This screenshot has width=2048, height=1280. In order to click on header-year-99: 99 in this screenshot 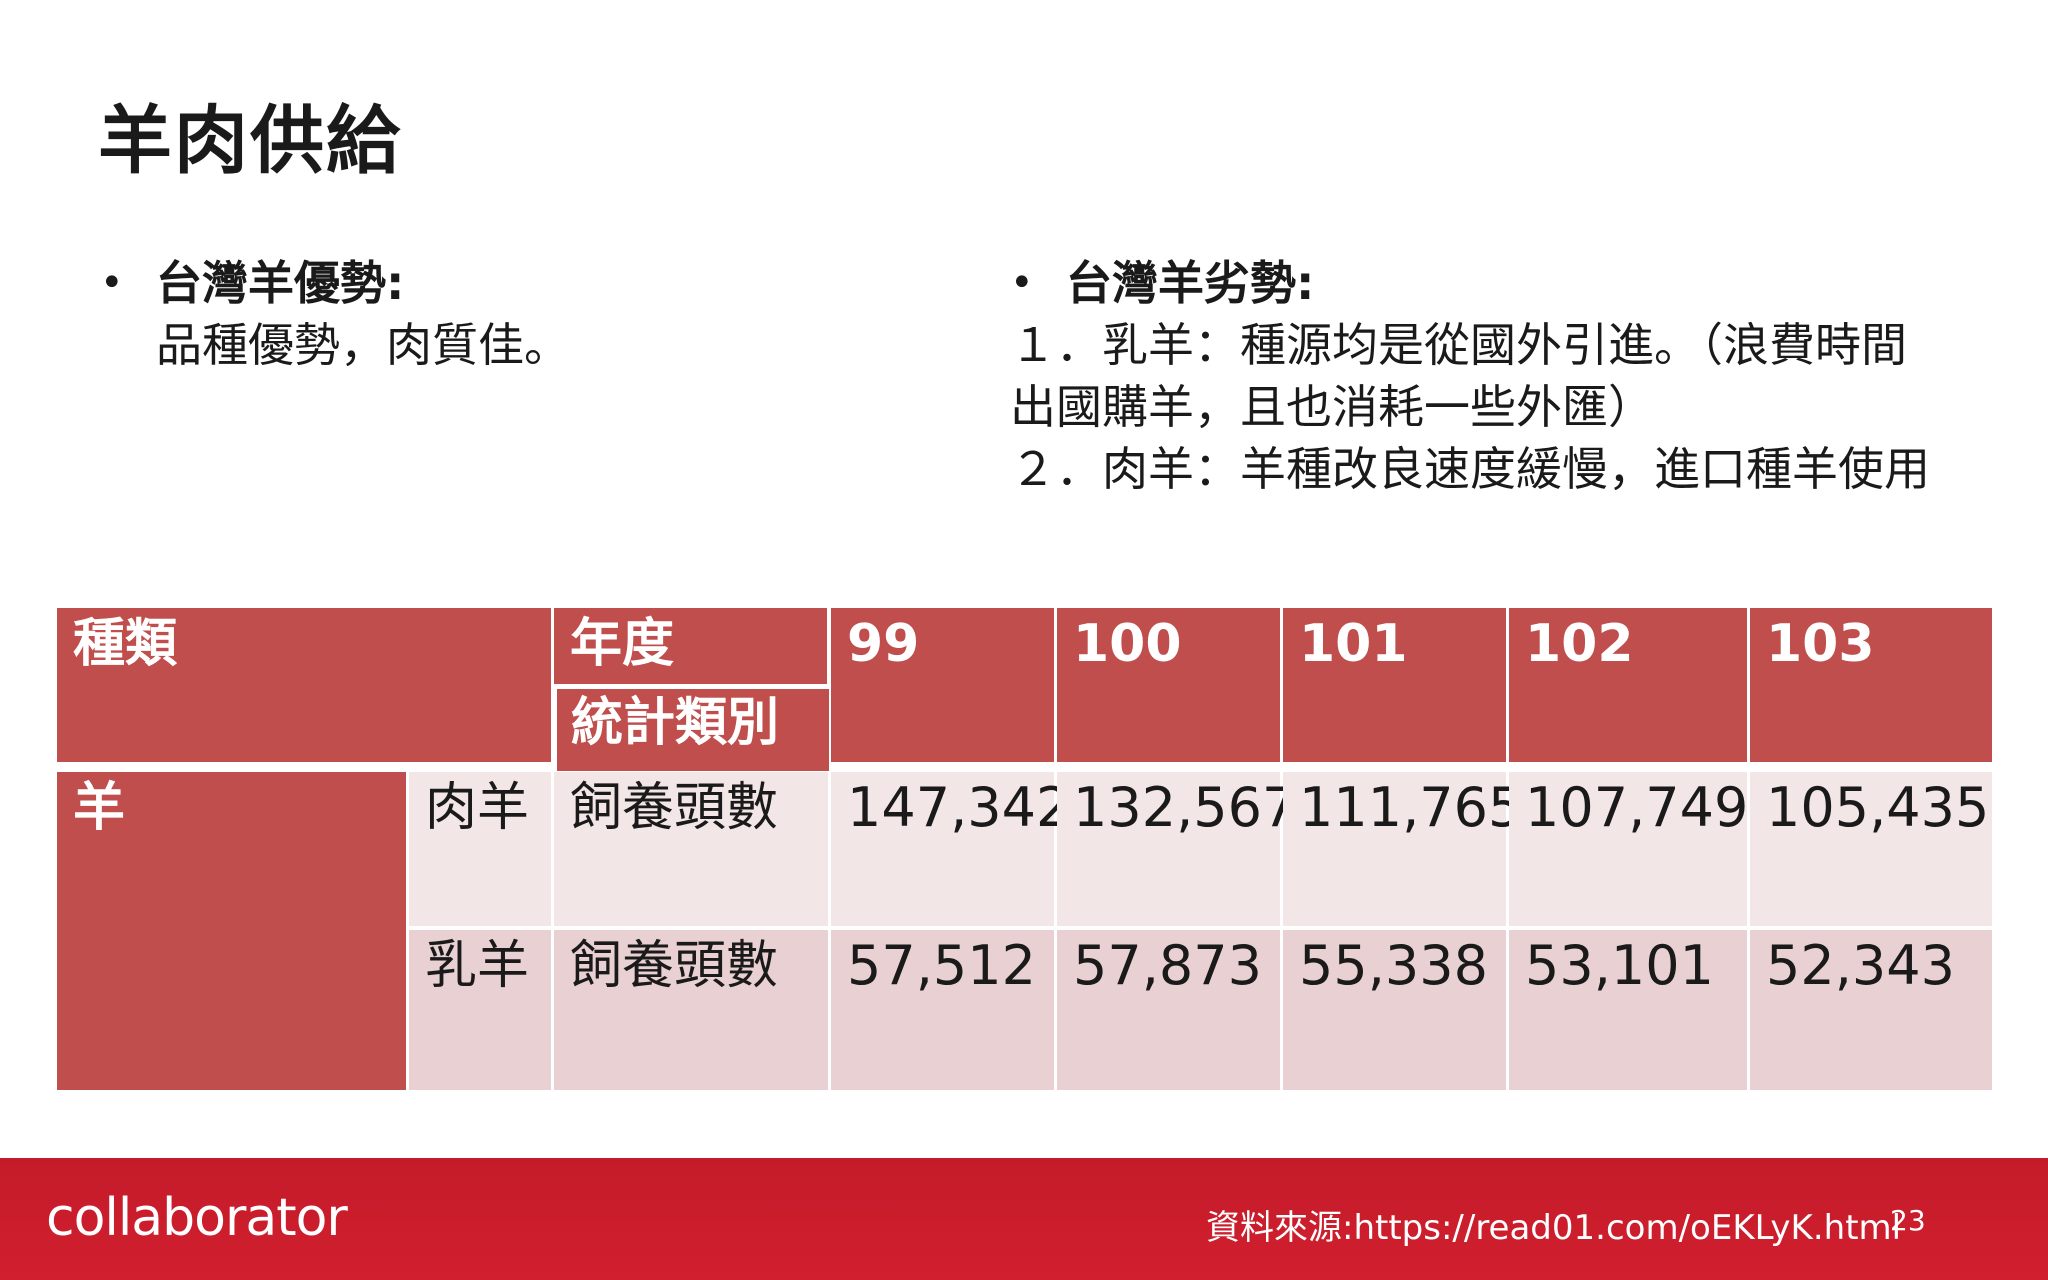, I will do `click(942, 685)`.